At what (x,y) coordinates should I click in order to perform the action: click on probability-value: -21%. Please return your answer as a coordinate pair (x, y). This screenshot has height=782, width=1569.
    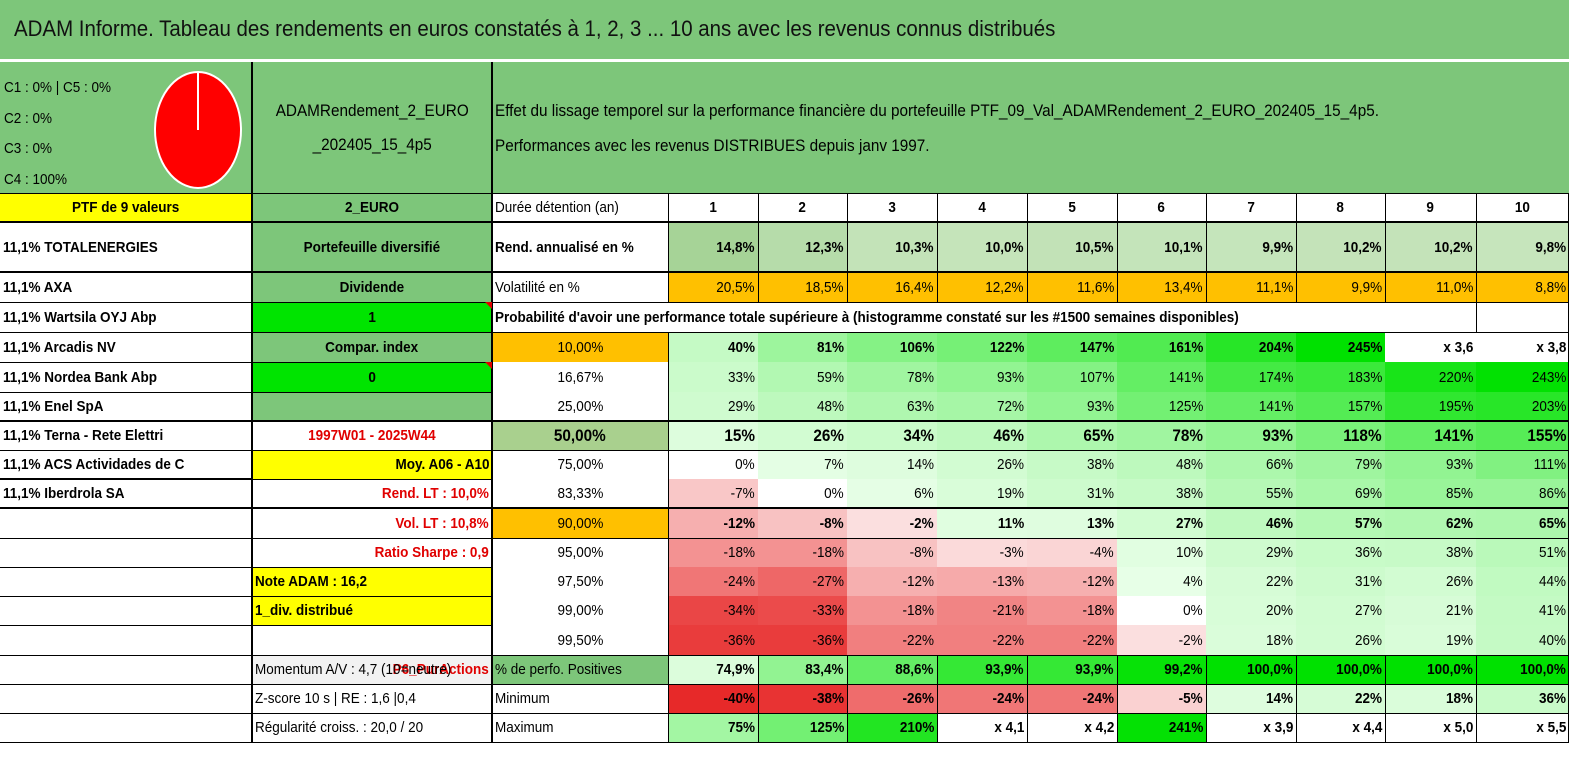
    Looking at the image, I should click on (982, 610).